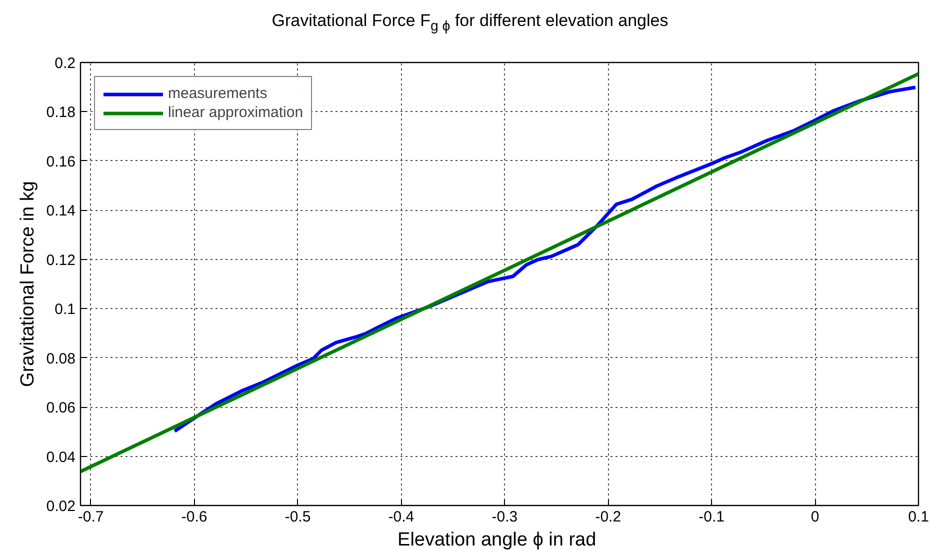  What do you see at coordinates (918, 517) in the screenshot?
I see `x-tick-label: 0.1` at bounding box center [918, 517].